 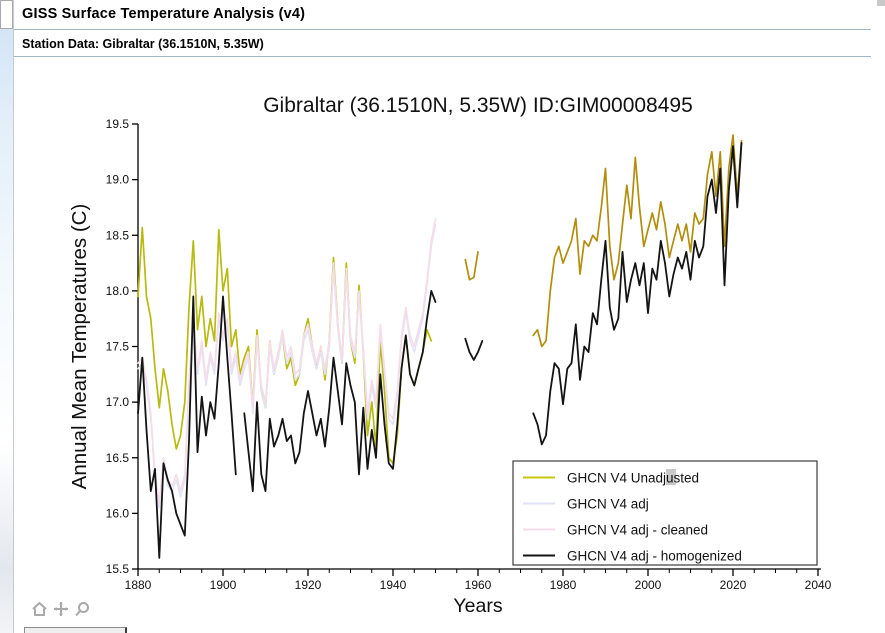 I want to click on subtitle-divider, so click(x=442, y=56).